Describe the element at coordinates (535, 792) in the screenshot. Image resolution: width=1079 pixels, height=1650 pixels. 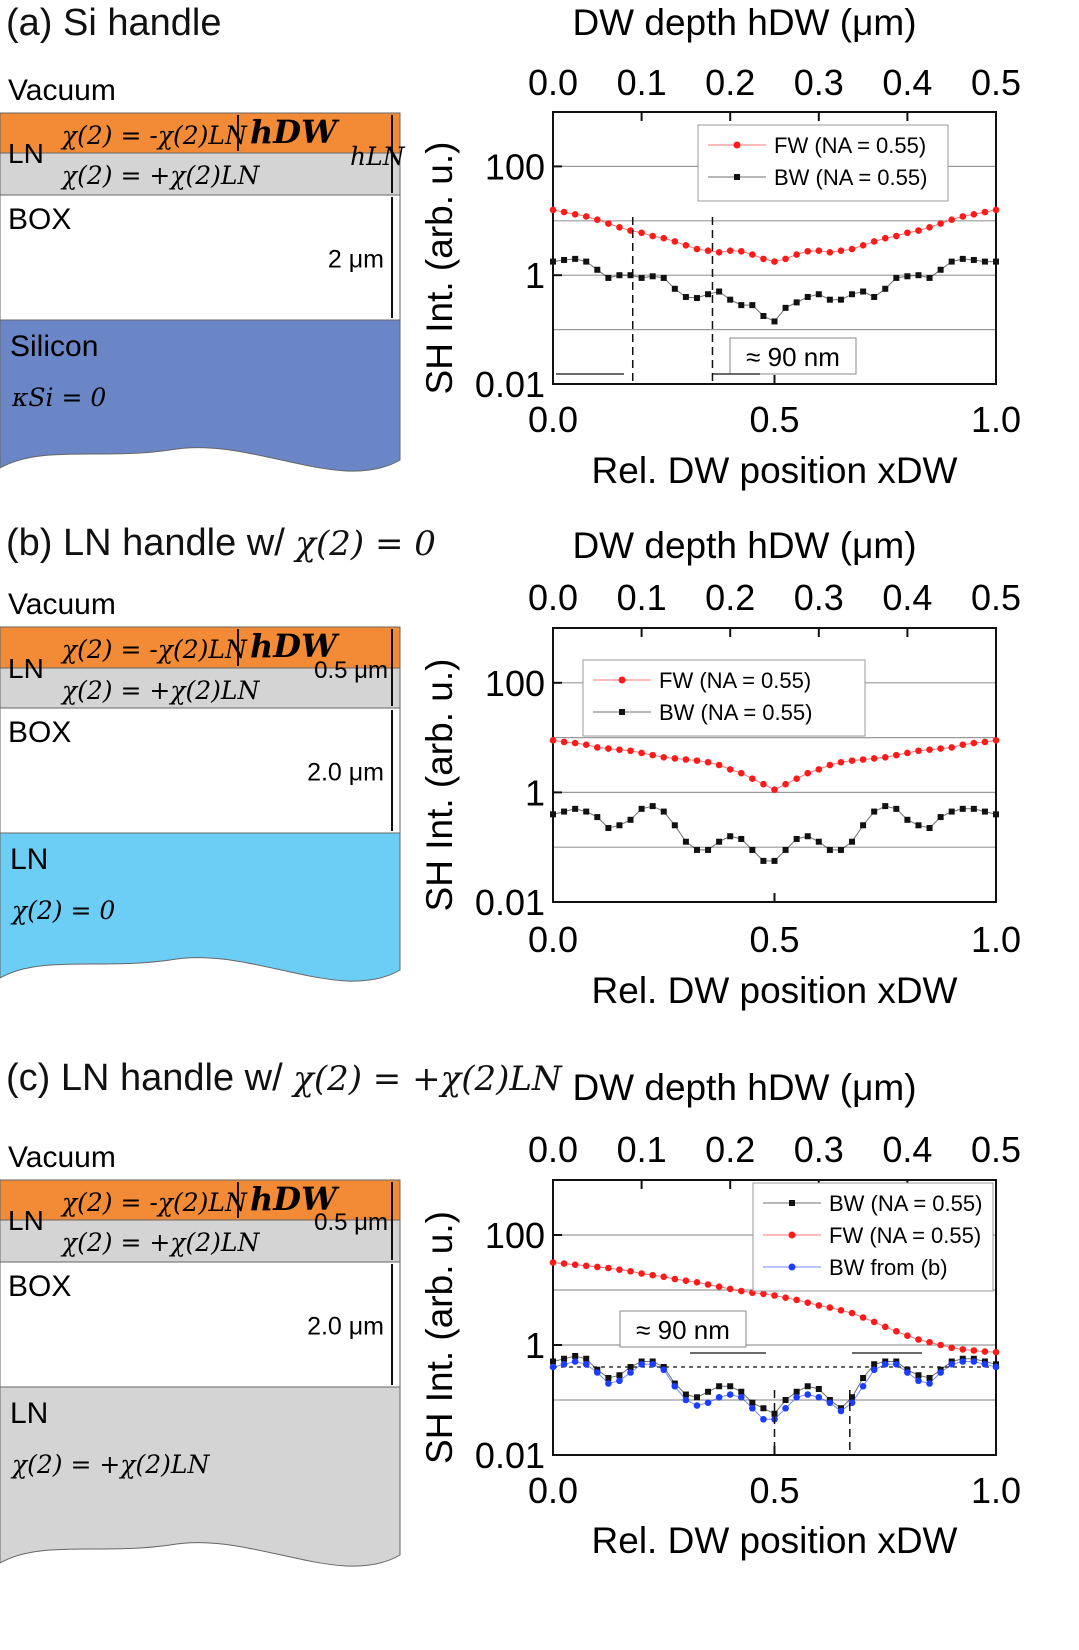
I see `y-tick-label: 1` at that location.